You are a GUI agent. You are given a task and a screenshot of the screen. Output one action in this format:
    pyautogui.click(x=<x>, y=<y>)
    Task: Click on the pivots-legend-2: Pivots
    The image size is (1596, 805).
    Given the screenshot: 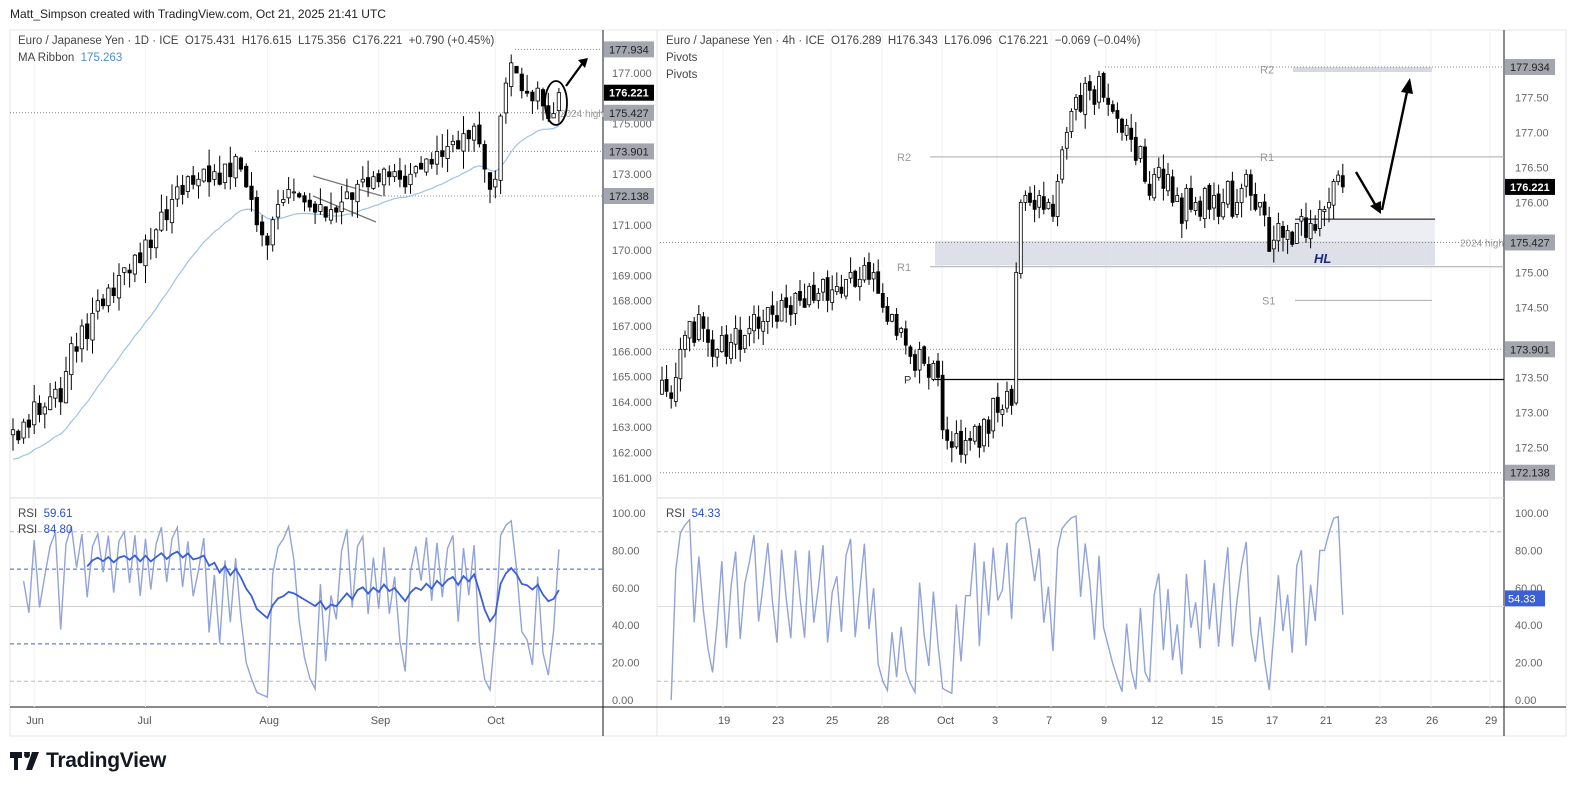 What is the action you would take?
    pyautogui.click(x=682, y=75)
    